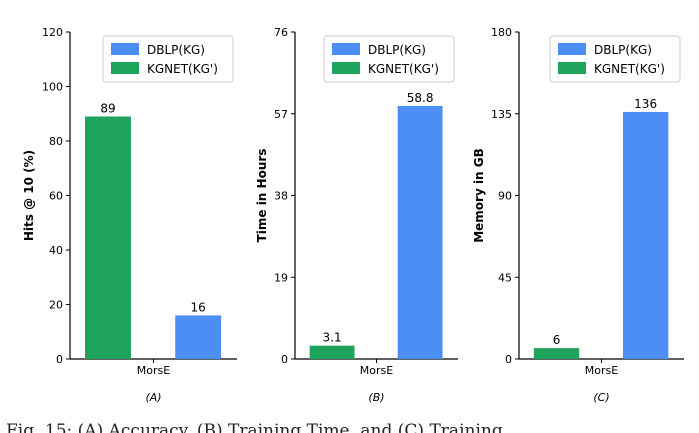 This screenshot has height=433, width=699. What do you see at coordinates (281, 114) in the screenshot?
I see `y-tick-label: 57` at bounding box center [281, 114].